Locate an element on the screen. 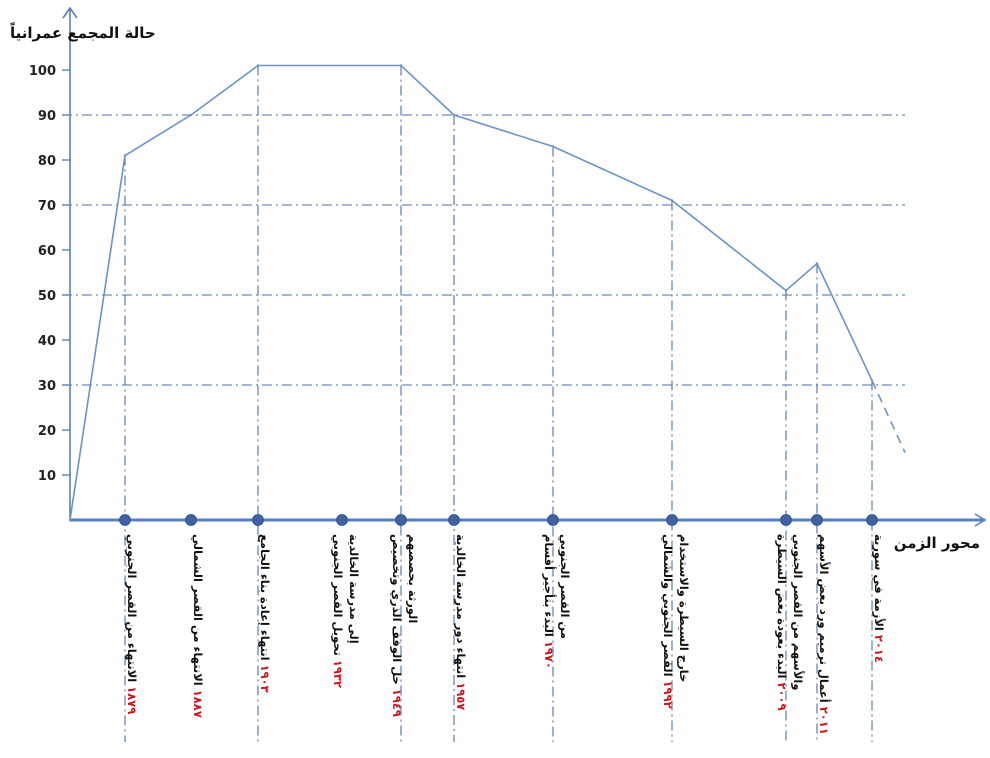 The image size is (990, 758). event-label-4: ١٩٤٩ حل الوقف الذري وتخصيص is located at coordinates (396, 625).